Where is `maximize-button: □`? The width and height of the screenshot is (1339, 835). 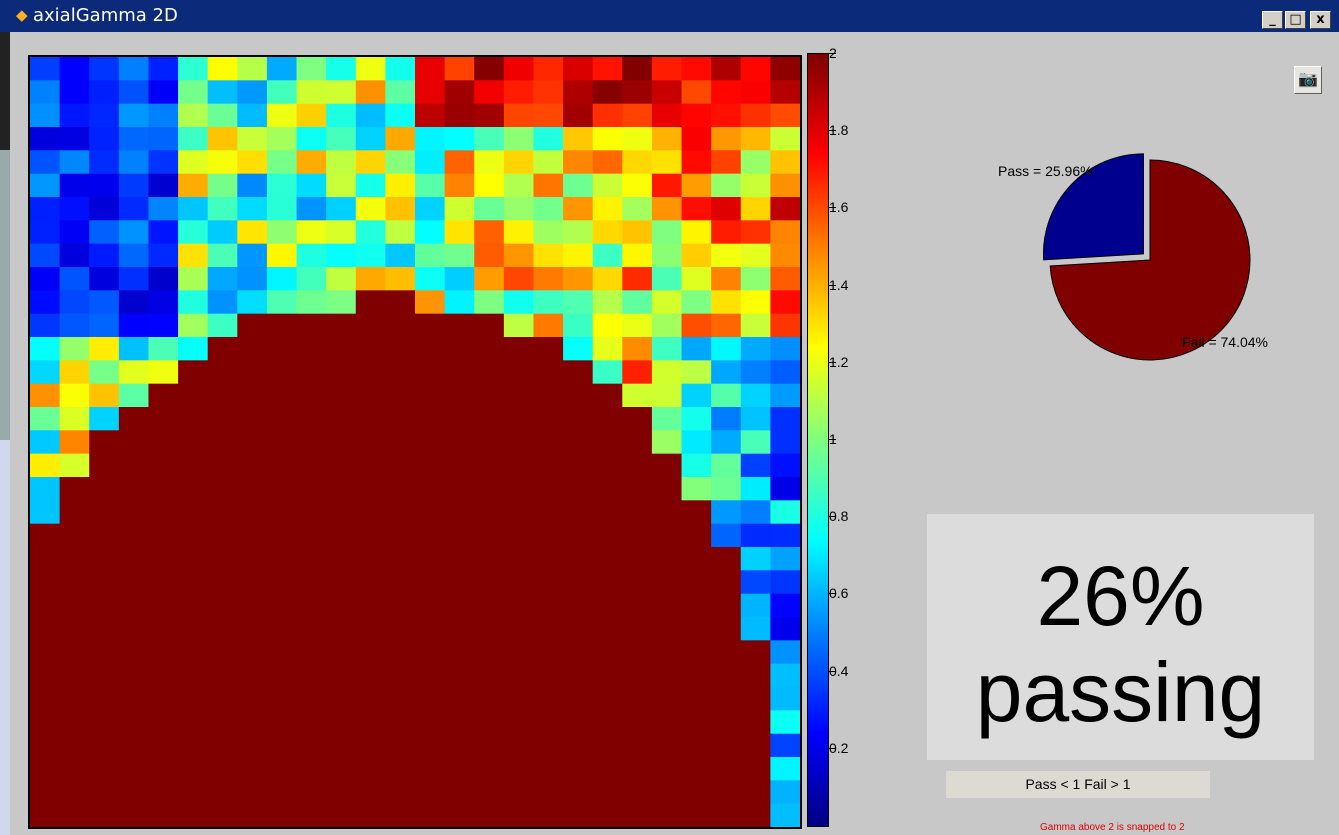 maximize-button: □ is located at coordinates (1295, 20).